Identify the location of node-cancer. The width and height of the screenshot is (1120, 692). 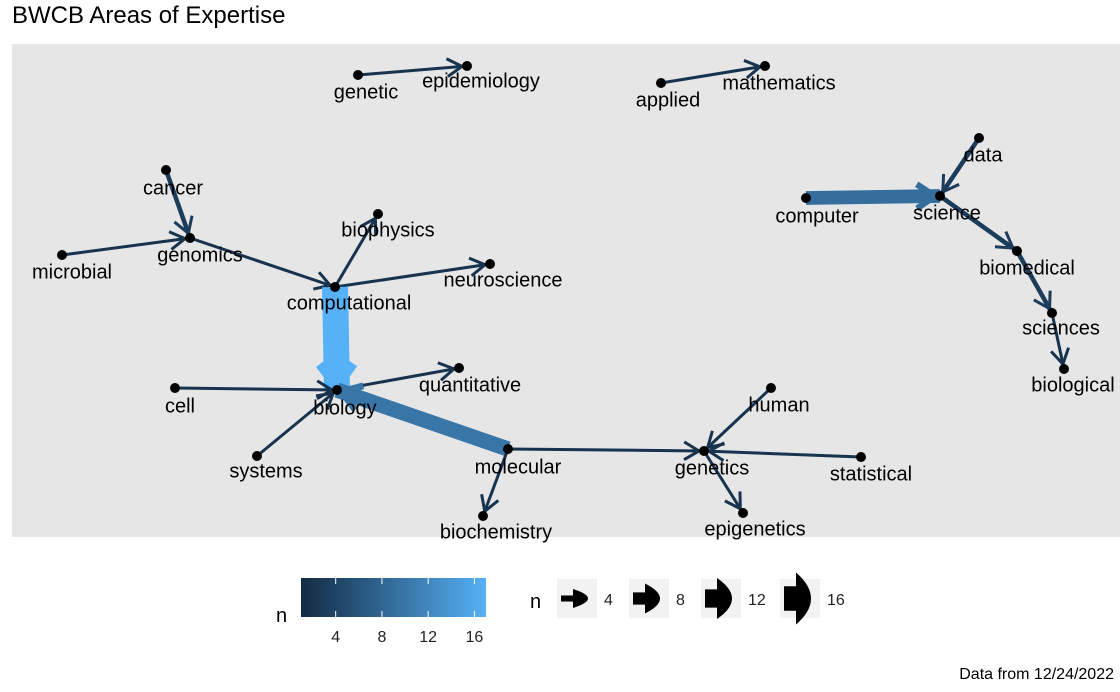
(166, 170).